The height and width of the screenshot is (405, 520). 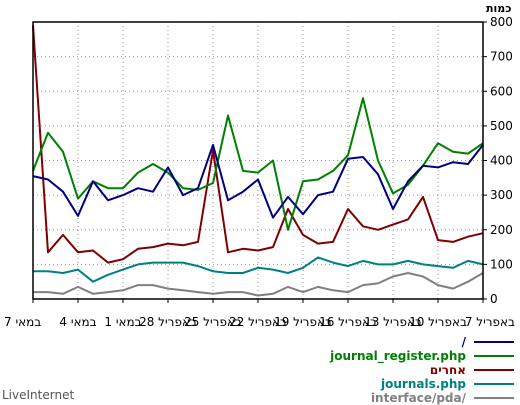 What do you see at coordinates (397, 356) in the screenshot?
I see `legend-label: journal_register.php` at bounding box center [397, 356].